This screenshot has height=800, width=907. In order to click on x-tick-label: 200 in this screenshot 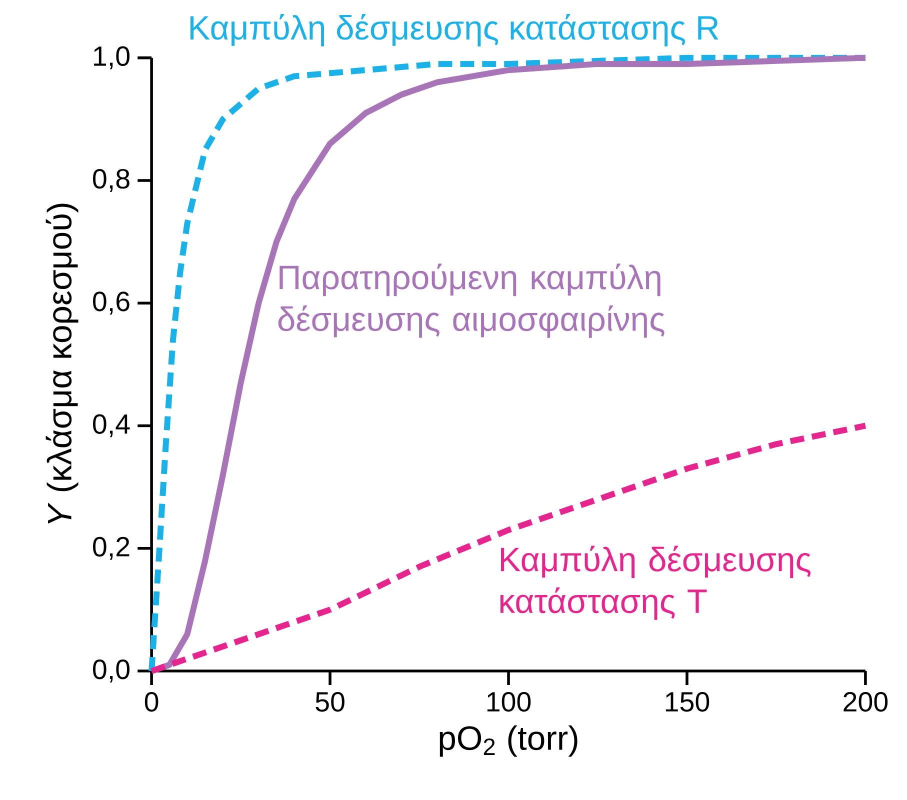, I will do `click(866, 702)`.